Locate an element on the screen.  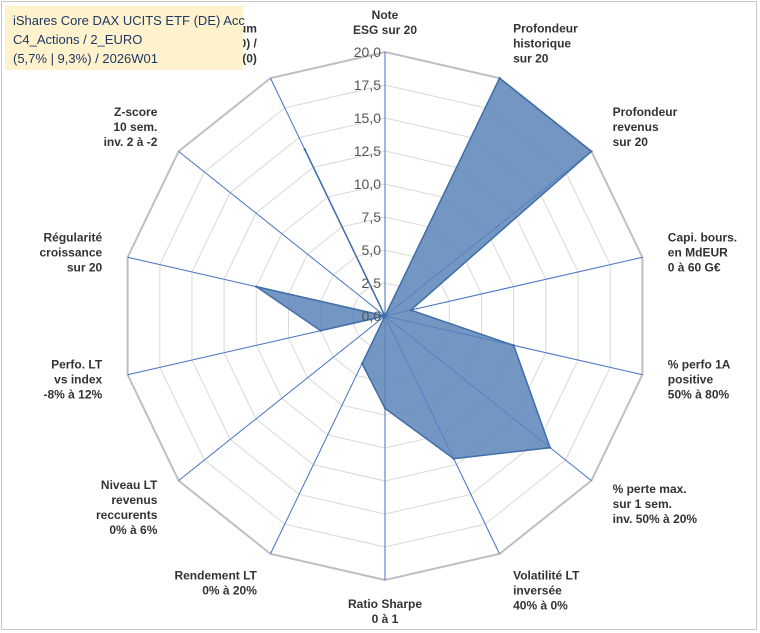
category-label: Profondeur revenus sur 20 is located at coordinates (645, 127).